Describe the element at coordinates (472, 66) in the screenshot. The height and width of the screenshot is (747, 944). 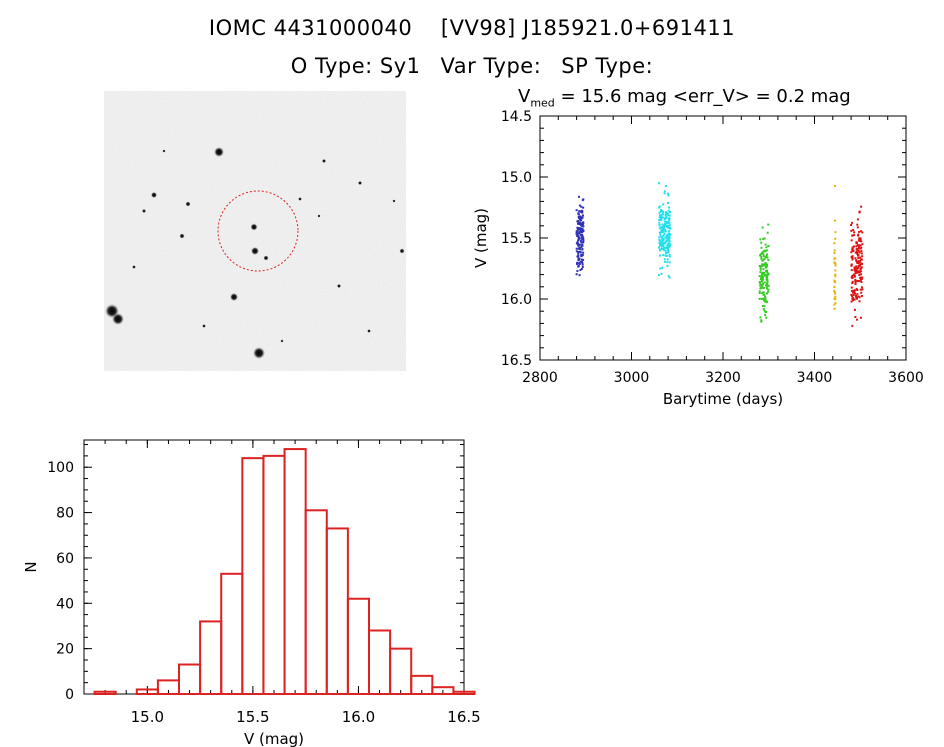
I see `object-types: O Type: Sy1 Var Type: SP Type:` at that location.